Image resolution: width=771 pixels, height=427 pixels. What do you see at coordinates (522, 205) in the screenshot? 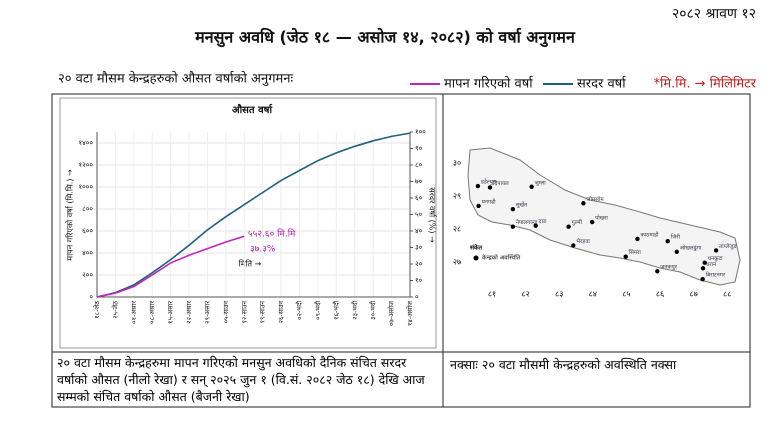
I see `station-label: सुर्खेत` at bounding box center [522, 205].